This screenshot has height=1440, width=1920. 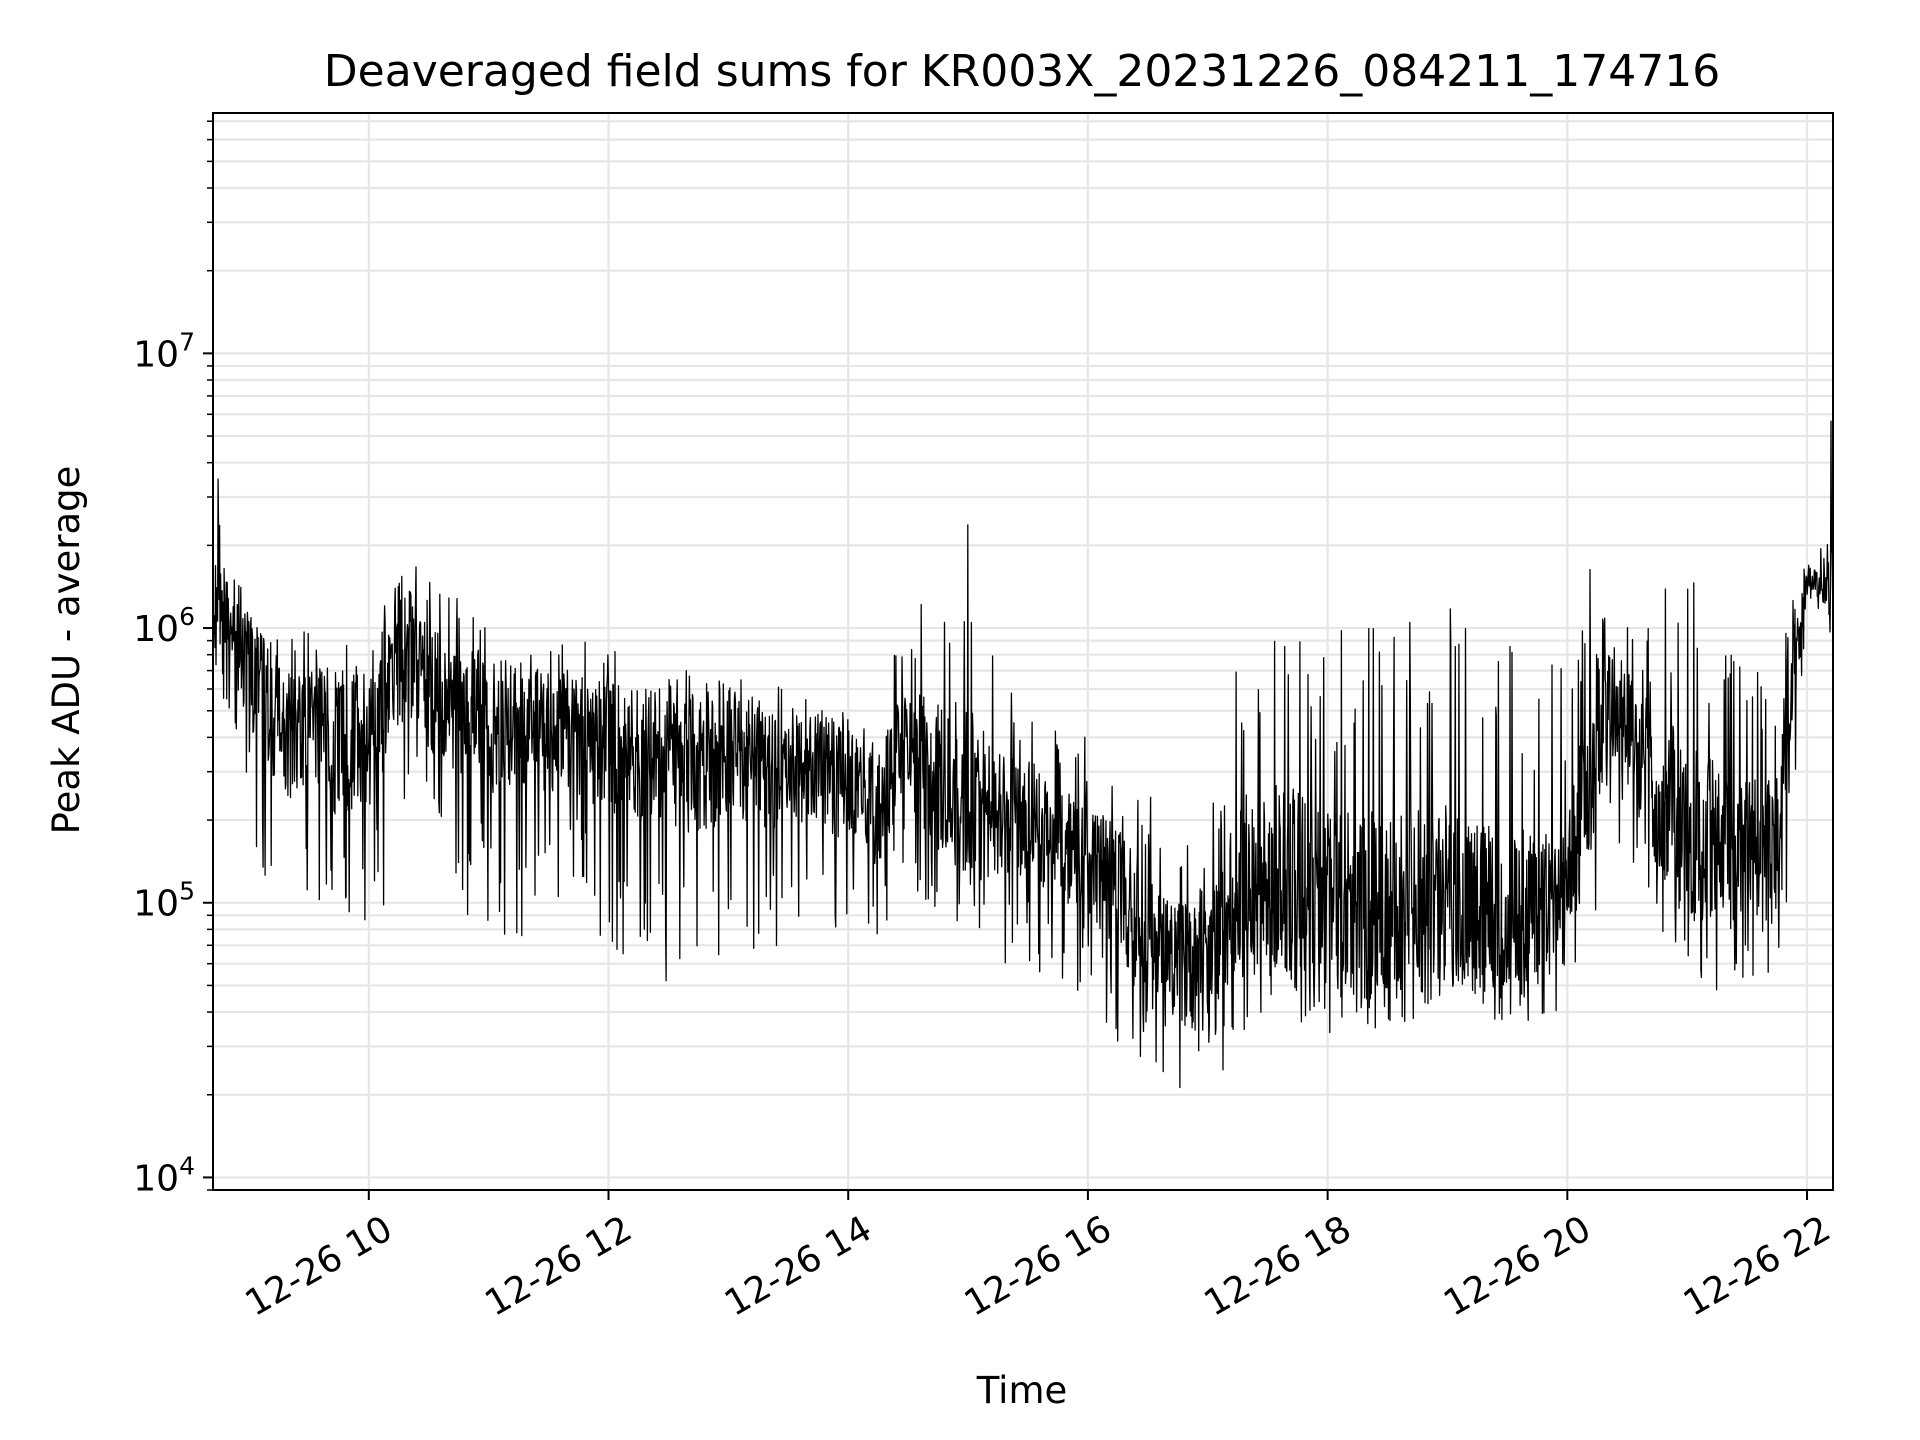 I want to click on y-tick-label: 10⁷, so click(x=164, y=351).